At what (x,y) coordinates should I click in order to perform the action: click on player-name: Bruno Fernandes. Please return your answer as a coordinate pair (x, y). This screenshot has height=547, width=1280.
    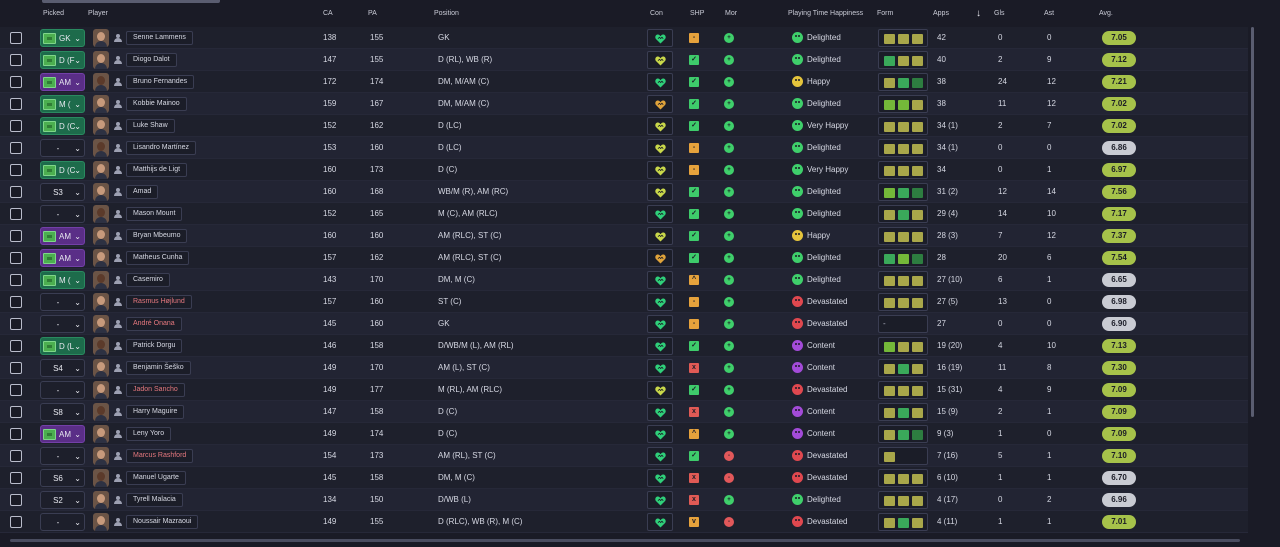
    Looking at the image, I should click on (160, 82).